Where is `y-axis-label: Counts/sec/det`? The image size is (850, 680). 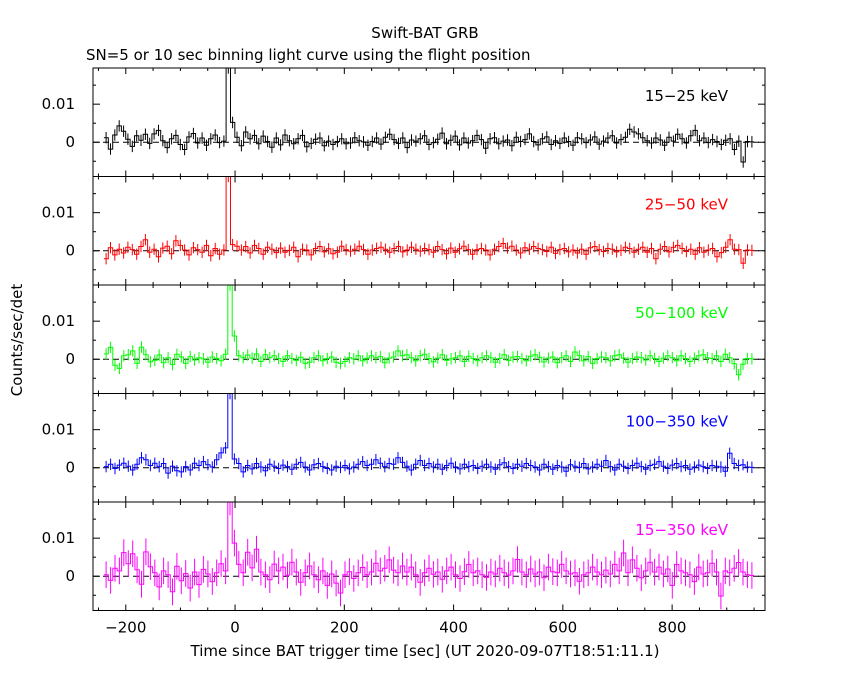
y-axis-label: Counts/sec/det is located at coordinates (17, 340).